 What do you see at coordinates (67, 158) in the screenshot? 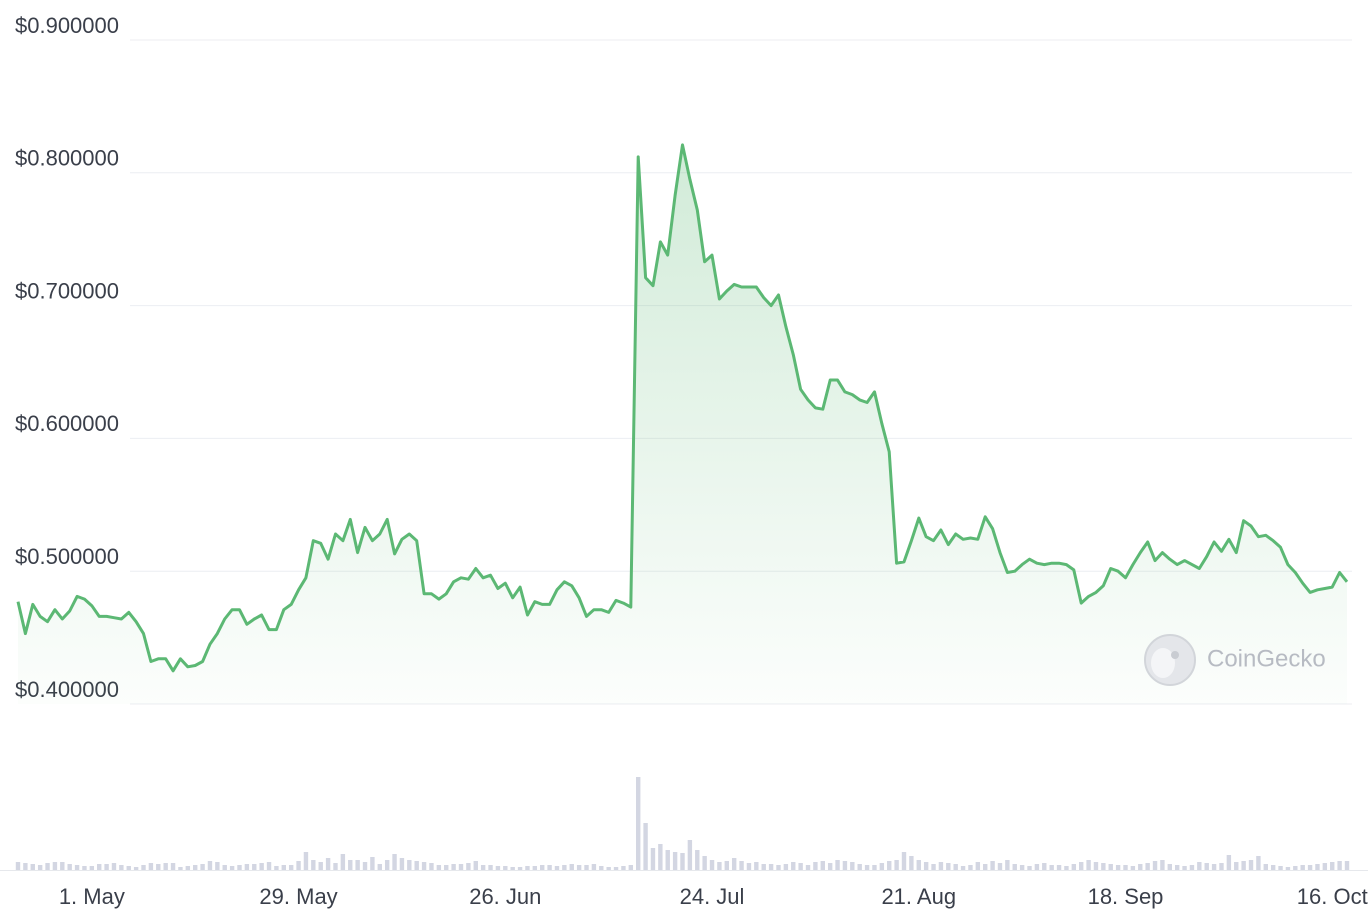
I see `y-tick-label: $0.800000` at bounding box center [67, 158].